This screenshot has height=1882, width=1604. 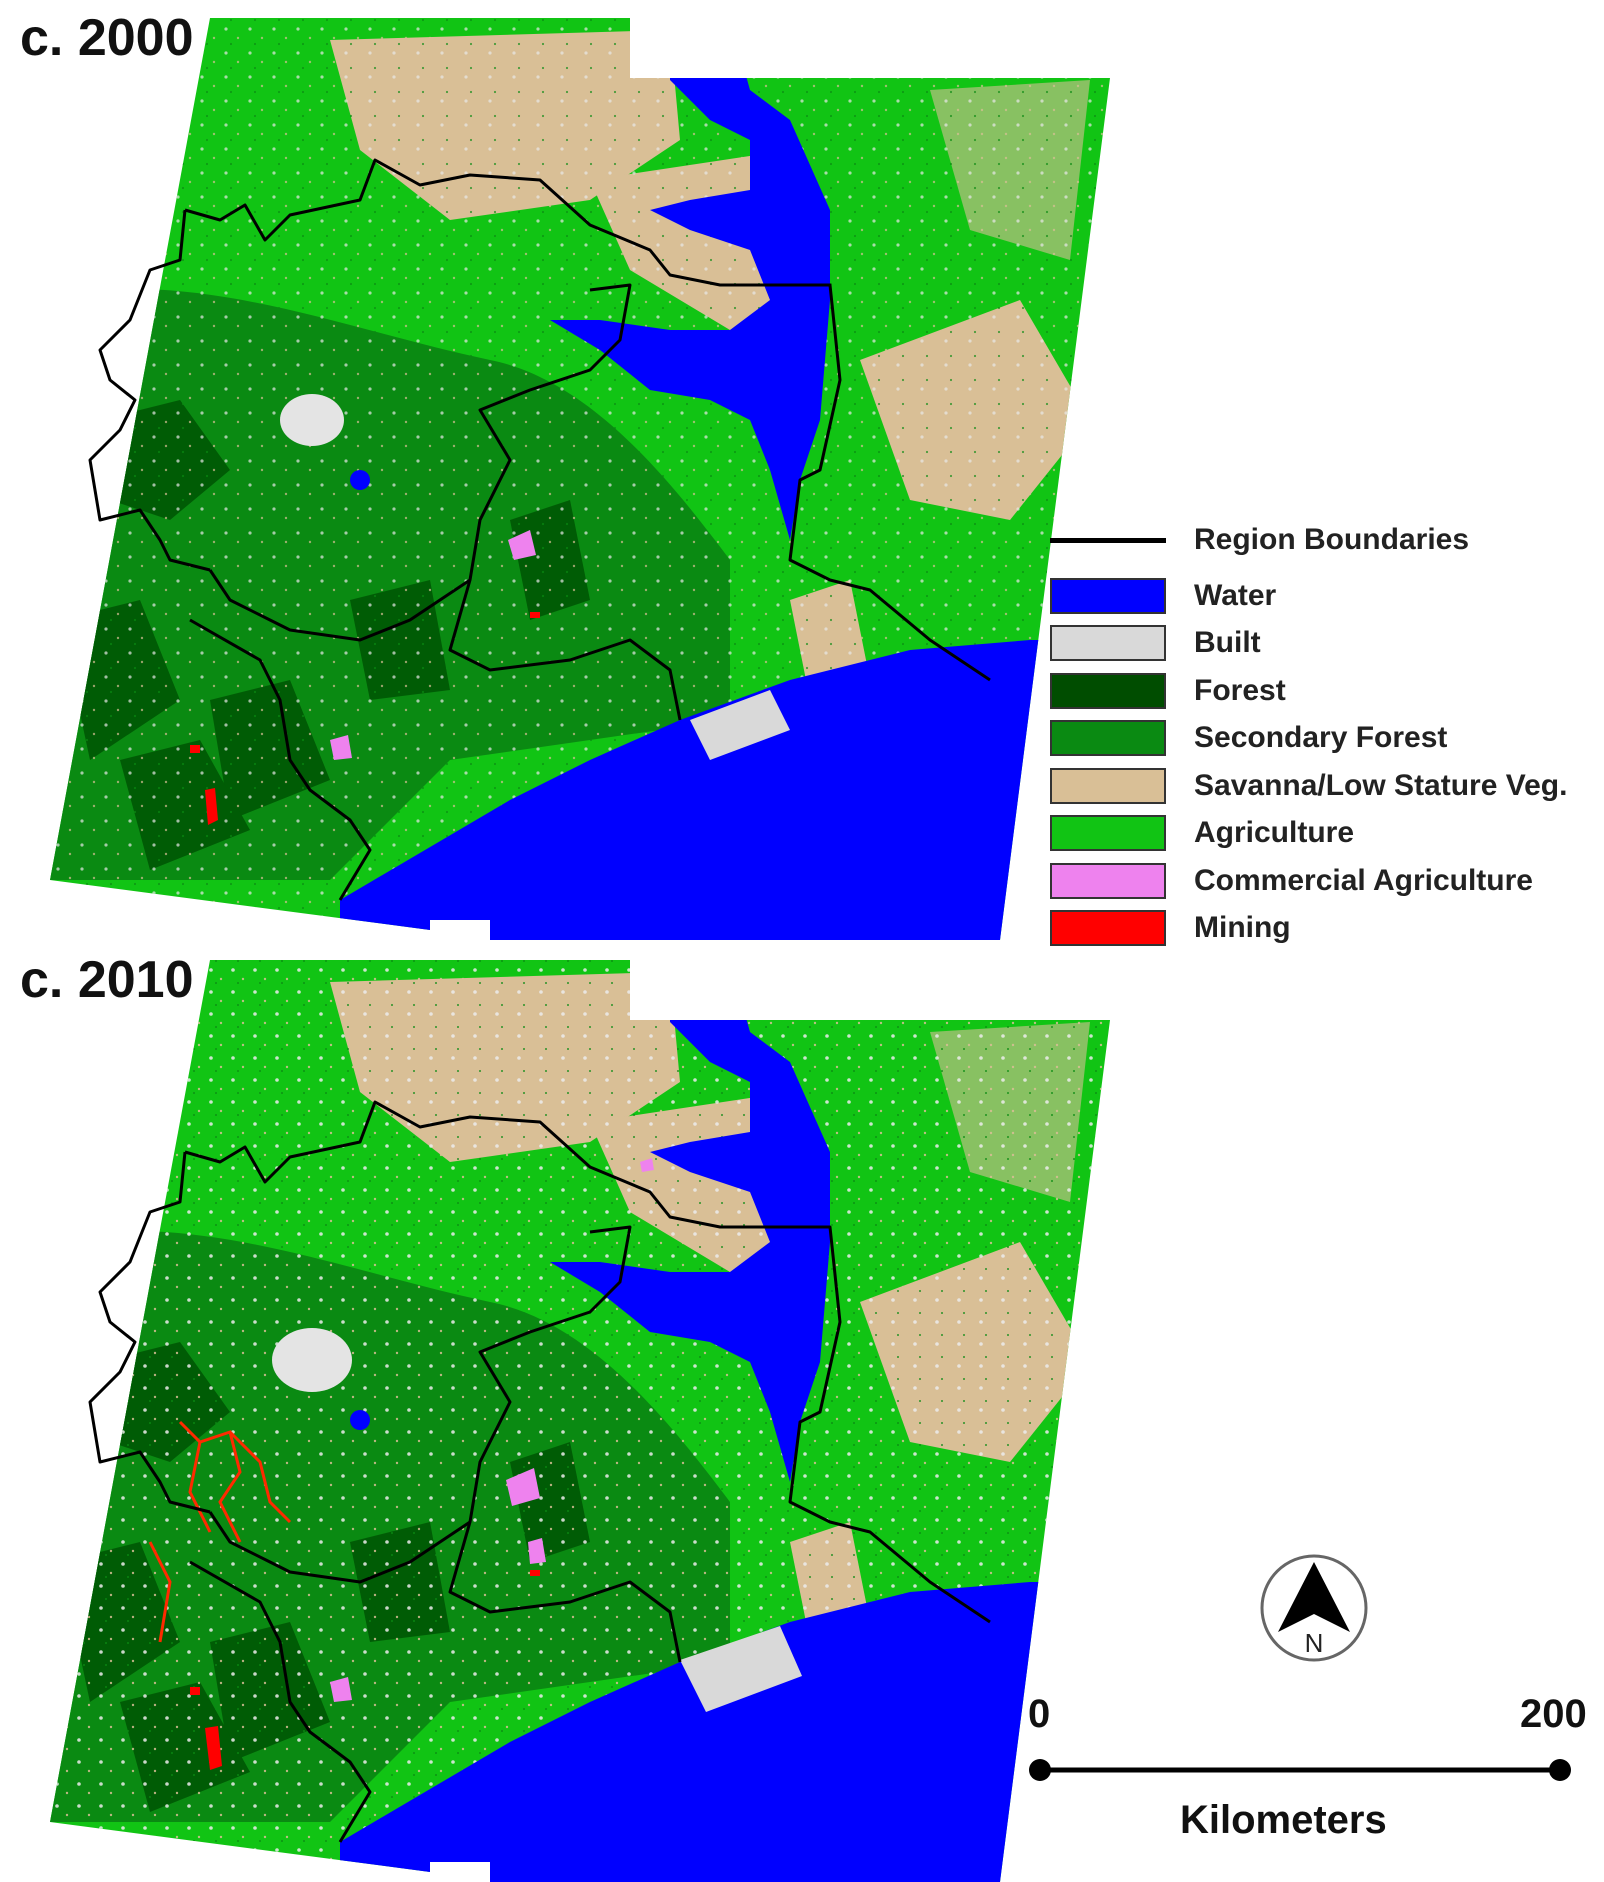 I want to click on scale-end-label: 200, so click(x=1553, y=1714).